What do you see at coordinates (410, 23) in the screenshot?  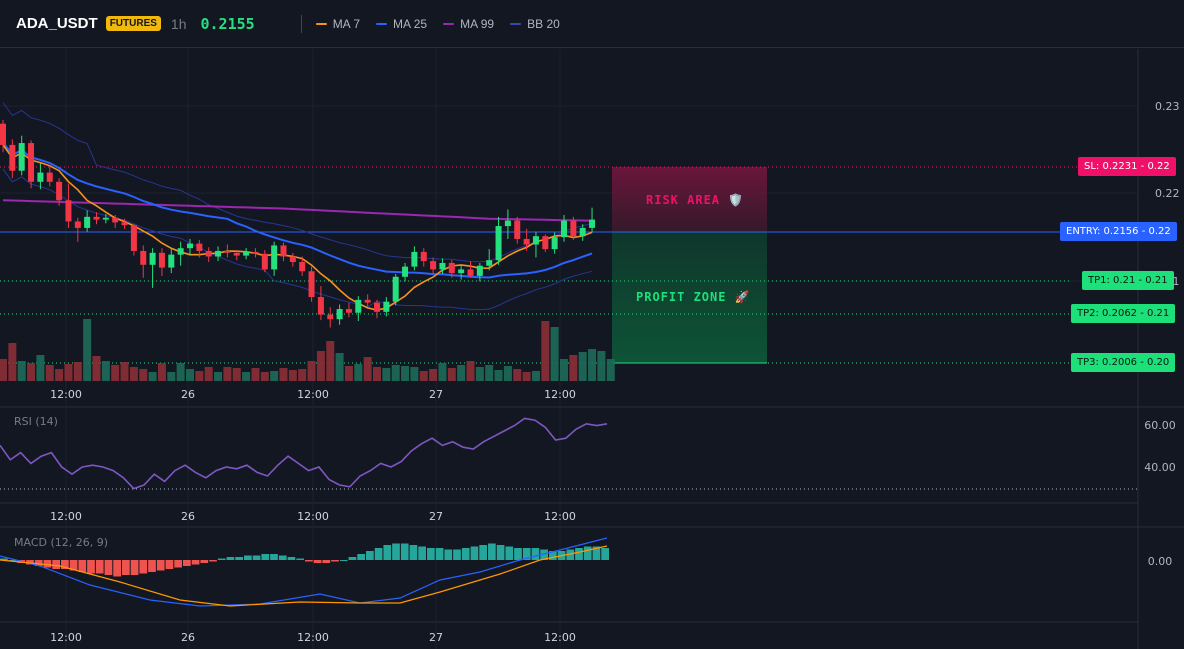 I see `ma25-label: MA 25` at bounding box center [410, 23].